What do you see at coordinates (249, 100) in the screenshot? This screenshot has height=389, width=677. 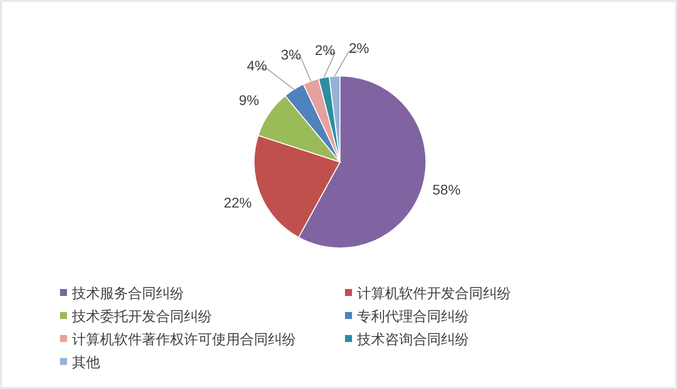 I see `data-label: 9%` at bounding box center [249, 100].